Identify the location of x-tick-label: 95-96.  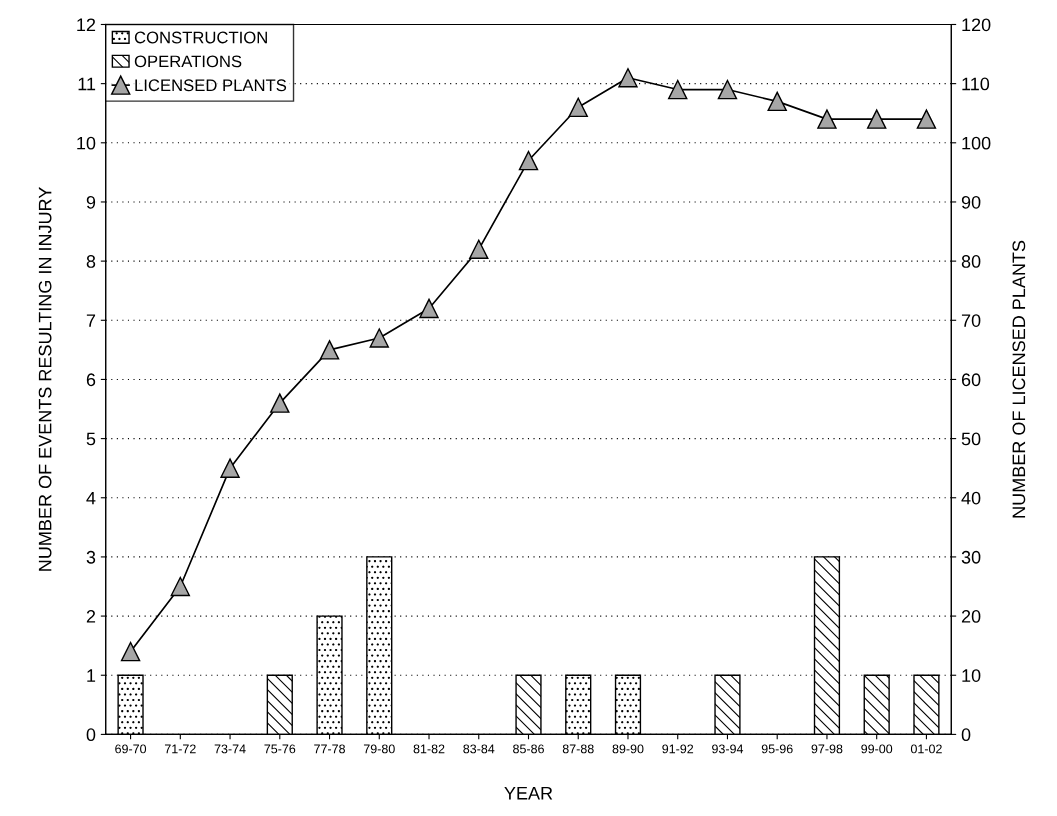
(777, 749).